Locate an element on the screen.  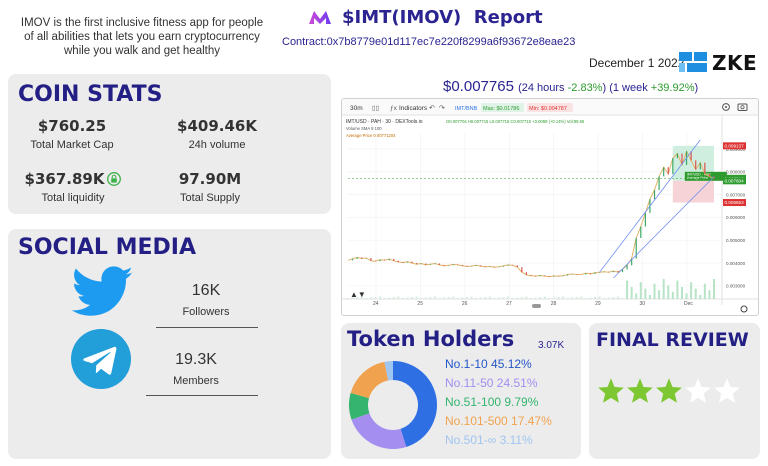
market-cap-label: Total Market Cap is located at coordinates (72, 145).